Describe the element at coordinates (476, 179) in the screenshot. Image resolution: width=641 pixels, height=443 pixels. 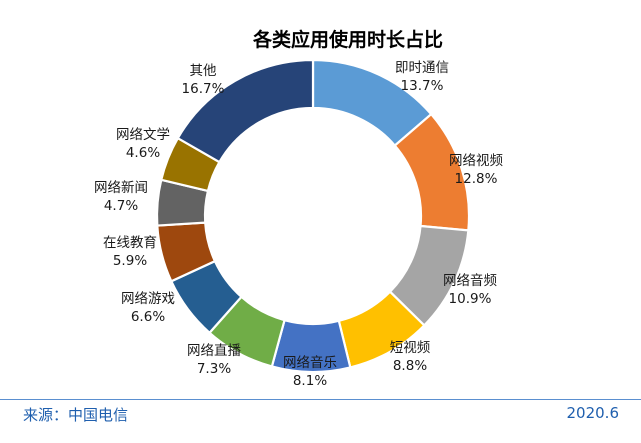
I see `slice-value-label: 12.8%` at that location.